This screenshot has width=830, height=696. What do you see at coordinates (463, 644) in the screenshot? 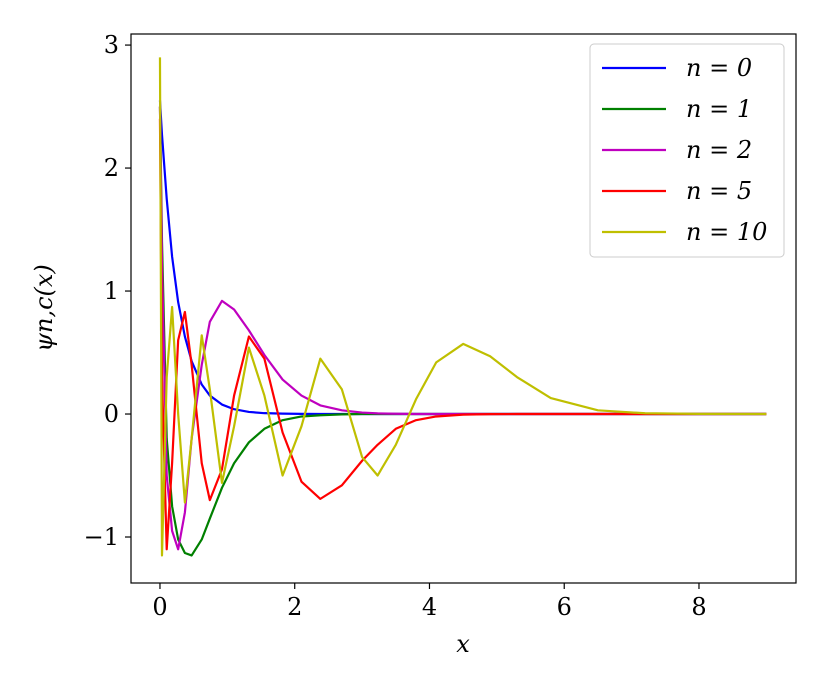
I see `x-axis-label: x` at bounding box center [463, 644].